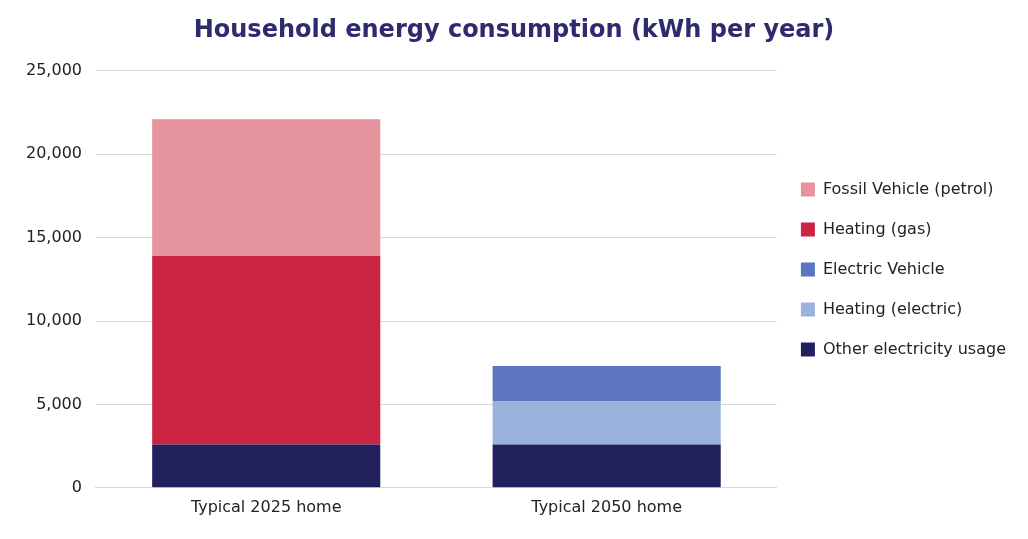  What do you see at coordinates (265, 506) in the screenshot?
I see `x-tick-label: Typical 2025 home` at bounding box center [265, 506].